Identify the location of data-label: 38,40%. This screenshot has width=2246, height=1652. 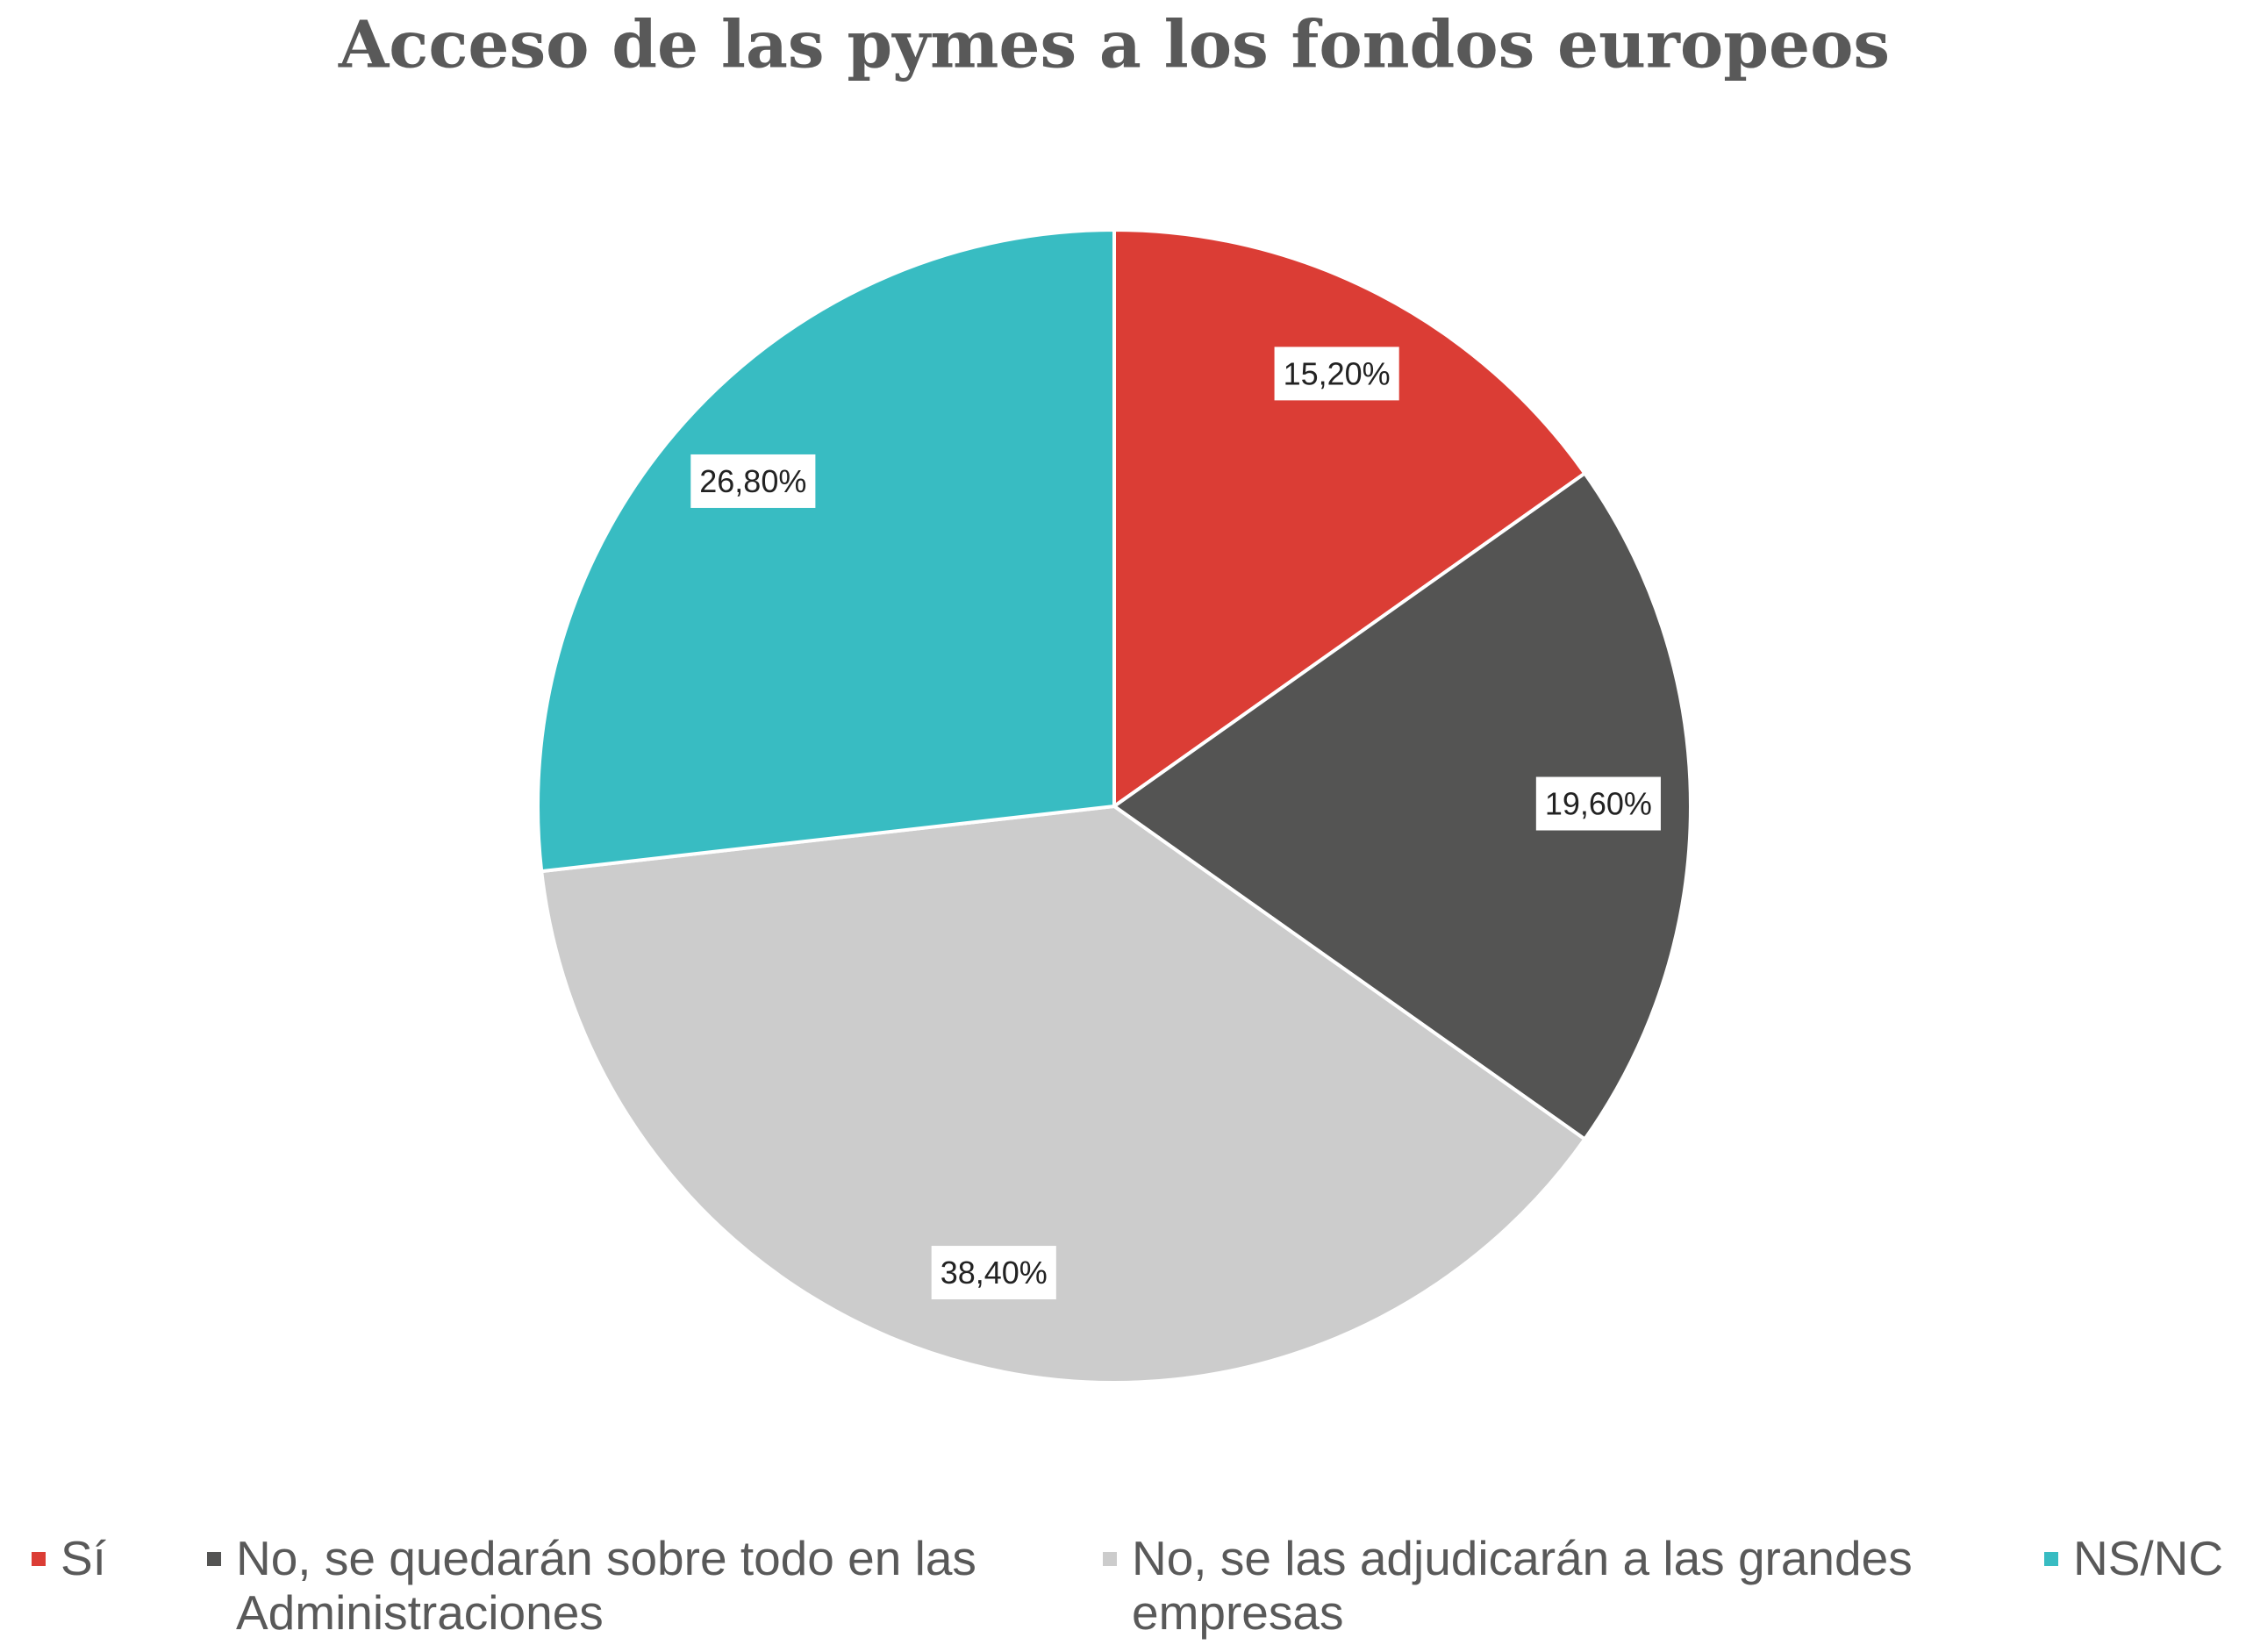
(993, 1273).